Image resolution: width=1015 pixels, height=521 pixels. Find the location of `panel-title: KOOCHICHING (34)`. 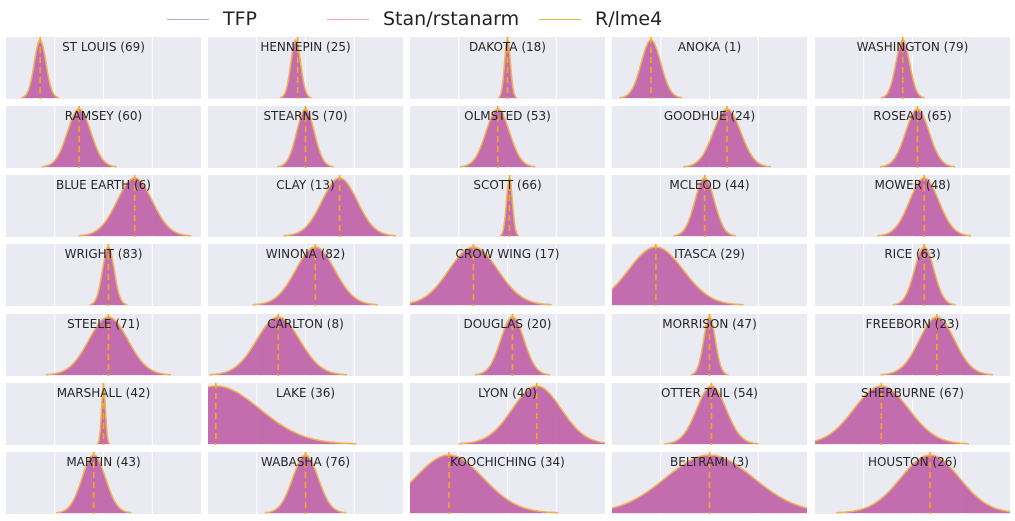

panel-title: KOOCHICHING (34) is located at coordinates (507, 462).